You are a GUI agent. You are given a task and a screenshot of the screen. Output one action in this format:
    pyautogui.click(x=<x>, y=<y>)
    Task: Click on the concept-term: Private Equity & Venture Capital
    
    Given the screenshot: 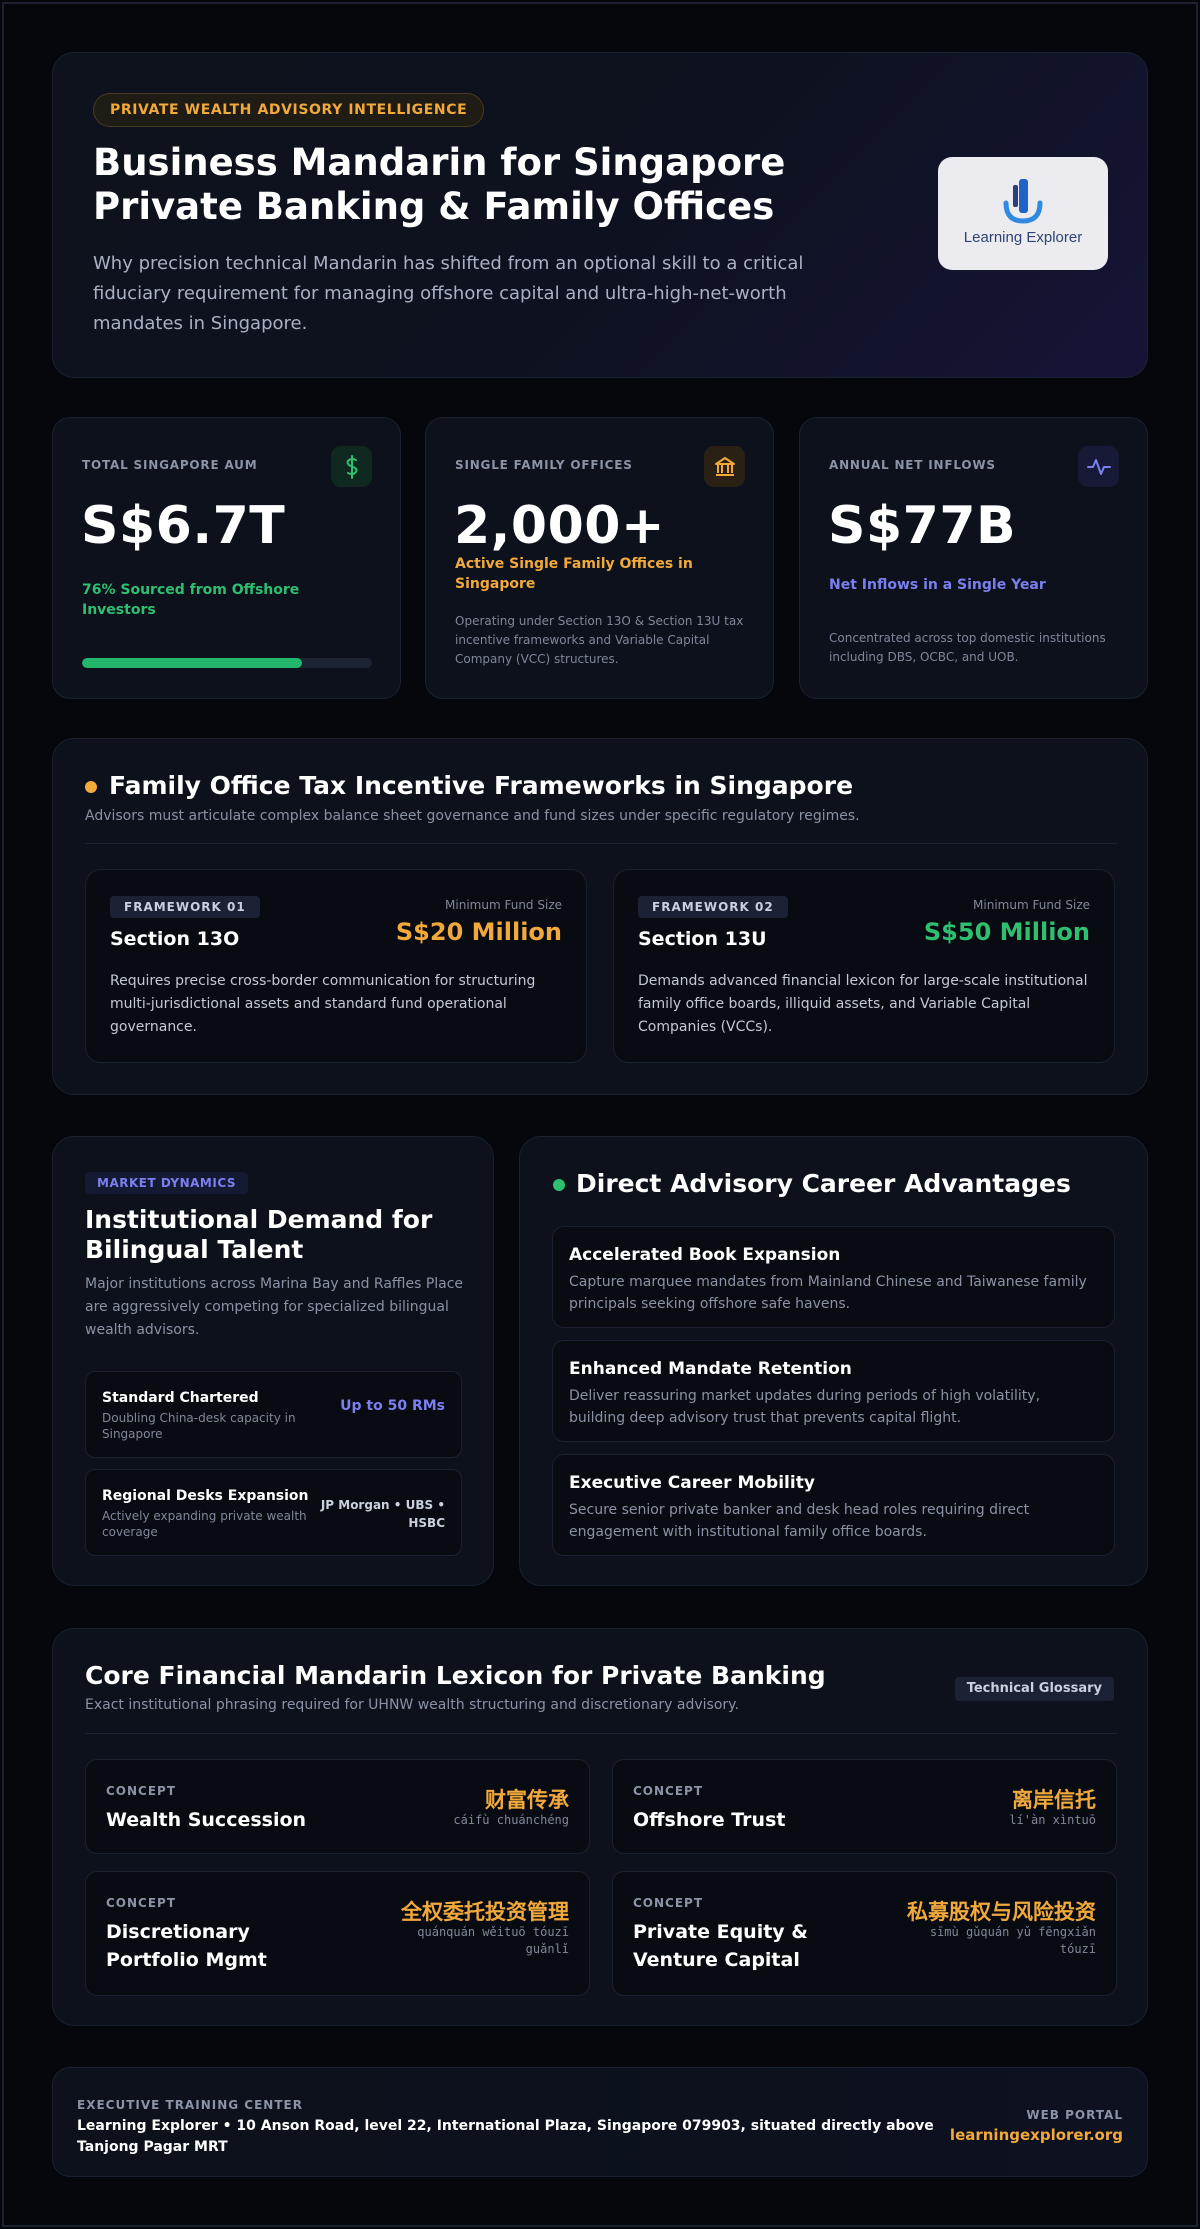 What is the action you would take?
    pyautogui.click(x=720, y=1946)
    